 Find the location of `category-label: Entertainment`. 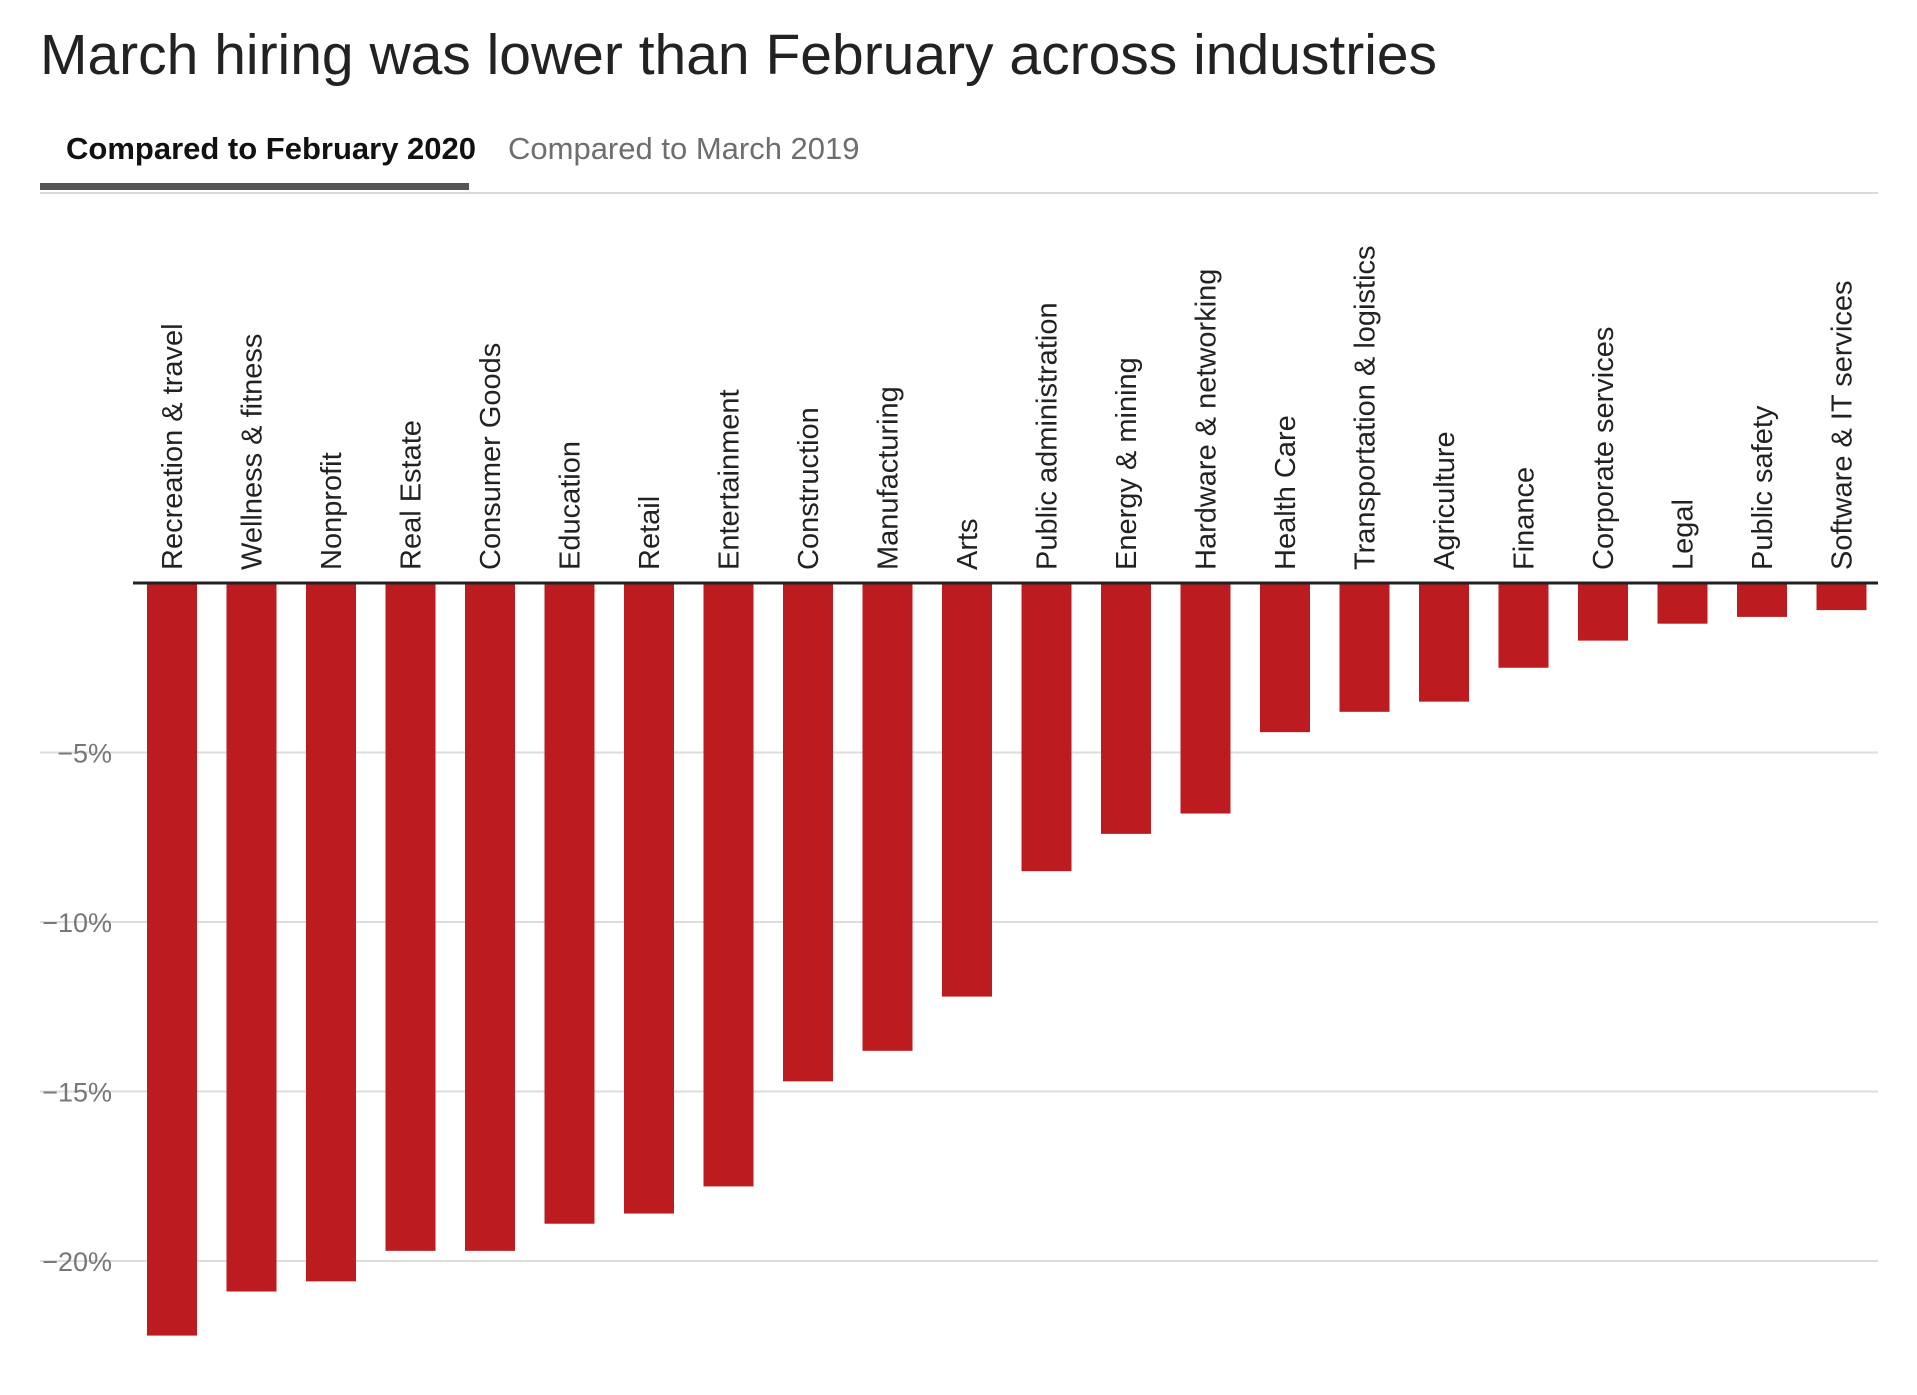

category-label: Entertainment is located at coordinates (730, 479).